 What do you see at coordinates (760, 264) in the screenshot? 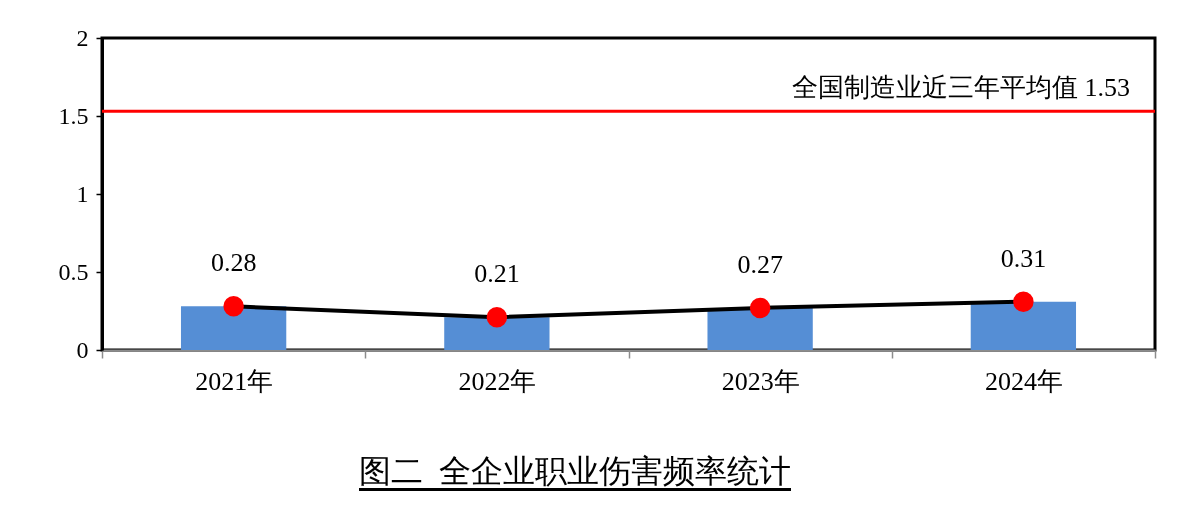
I see `data-label: 0.27` at bounding box center [760, 264].